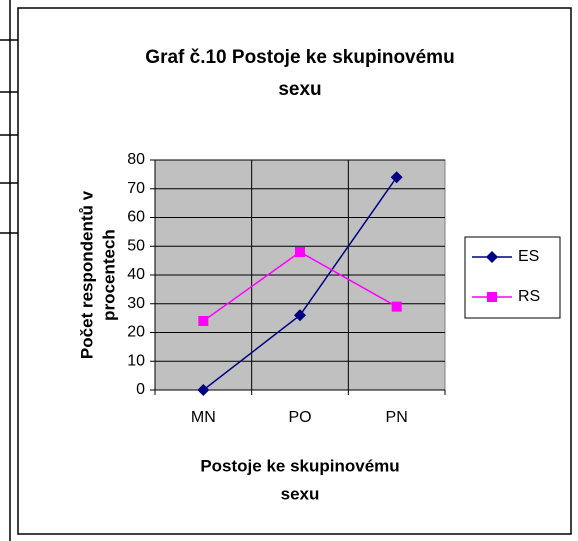  I want to click on y-axis-title: Počet respondentů v, so click(86, 274).